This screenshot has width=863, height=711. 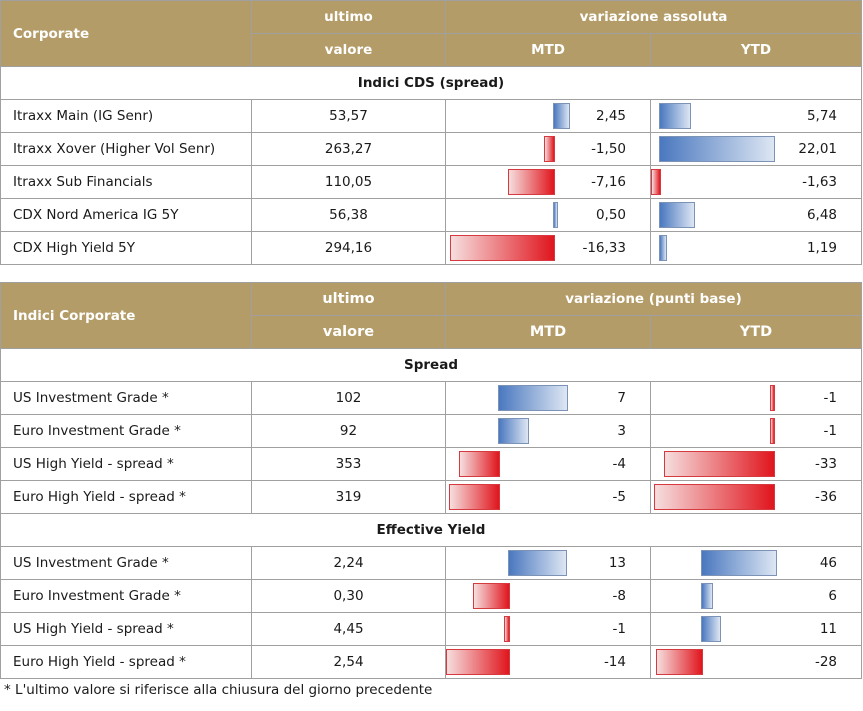 I want to click on table-row: Euro Investment Grade * 92 3 -1, so click(x=431, y=431).